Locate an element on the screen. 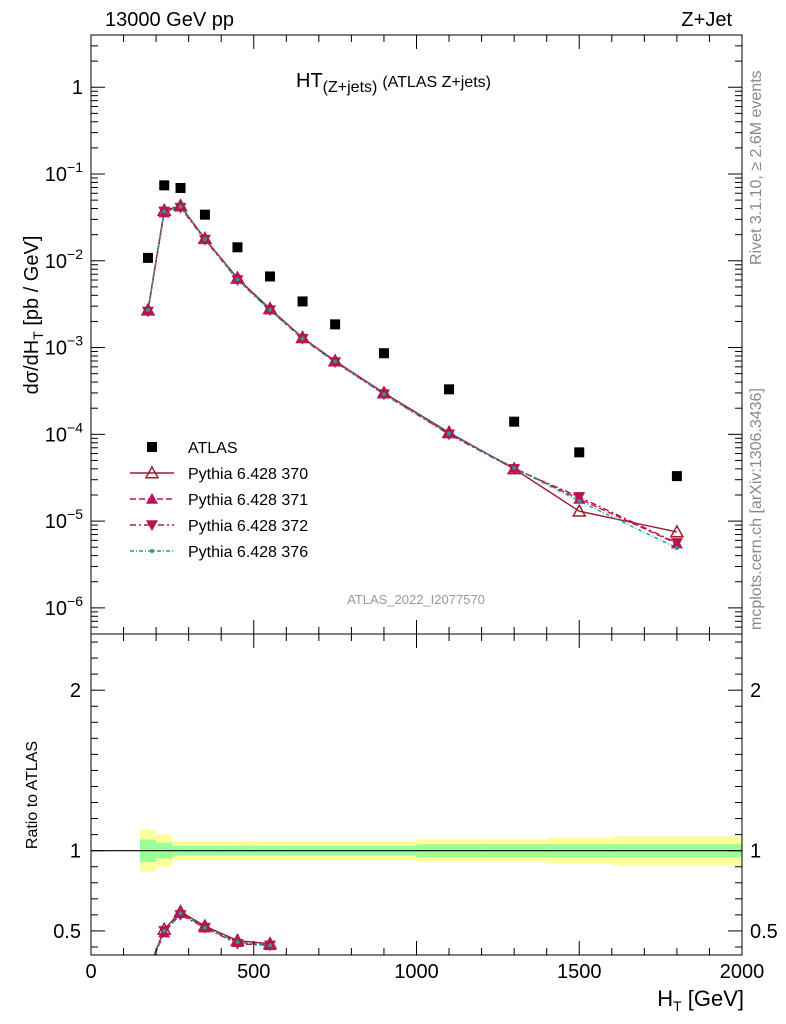 This screenshot has height=1024, width=786. legend-label: Pythia 6.428 370 is located at coordinates (248, 474).